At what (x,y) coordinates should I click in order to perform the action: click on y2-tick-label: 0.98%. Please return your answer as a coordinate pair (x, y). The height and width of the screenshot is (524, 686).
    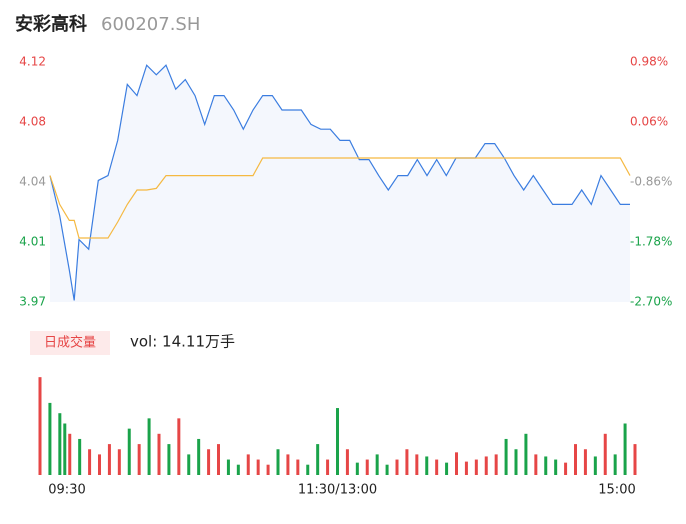
    Looking at the image, I should click on (649, 62).